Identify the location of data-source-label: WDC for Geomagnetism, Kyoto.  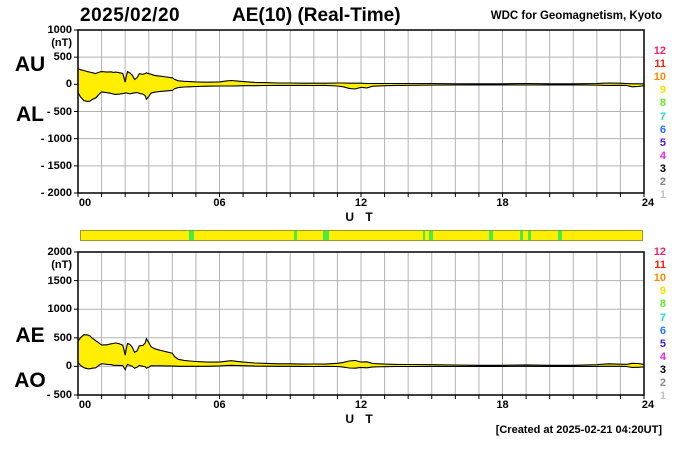
(576, 16).